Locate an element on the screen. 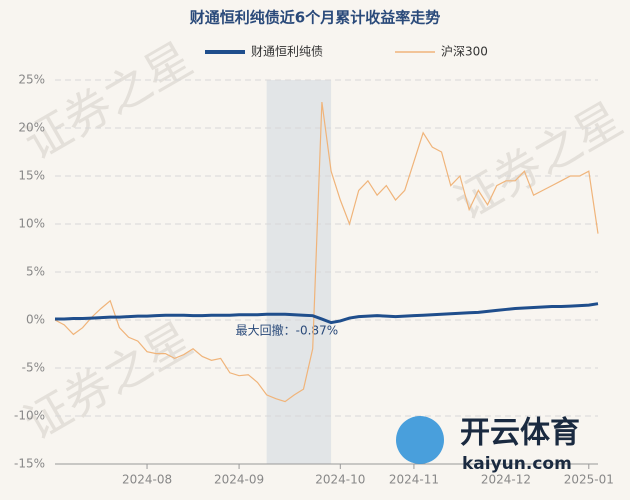 This screenshot has height=500, width=630. legend-label: 沪深300 is located at coordinates (464, 52).